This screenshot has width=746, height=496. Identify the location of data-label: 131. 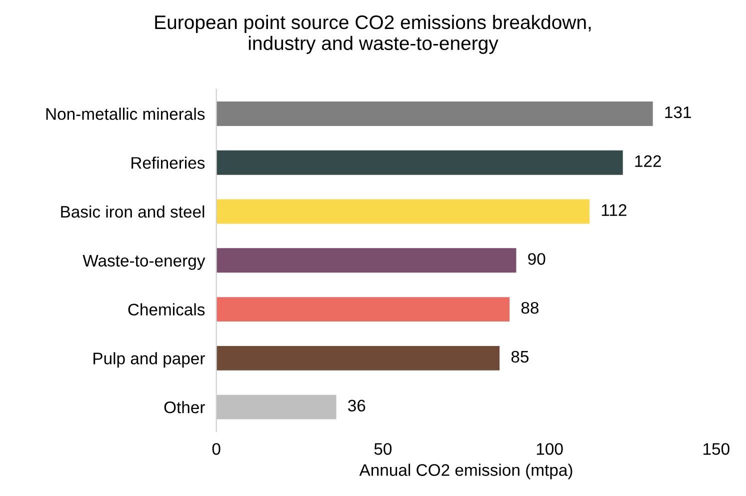
(678, 112).